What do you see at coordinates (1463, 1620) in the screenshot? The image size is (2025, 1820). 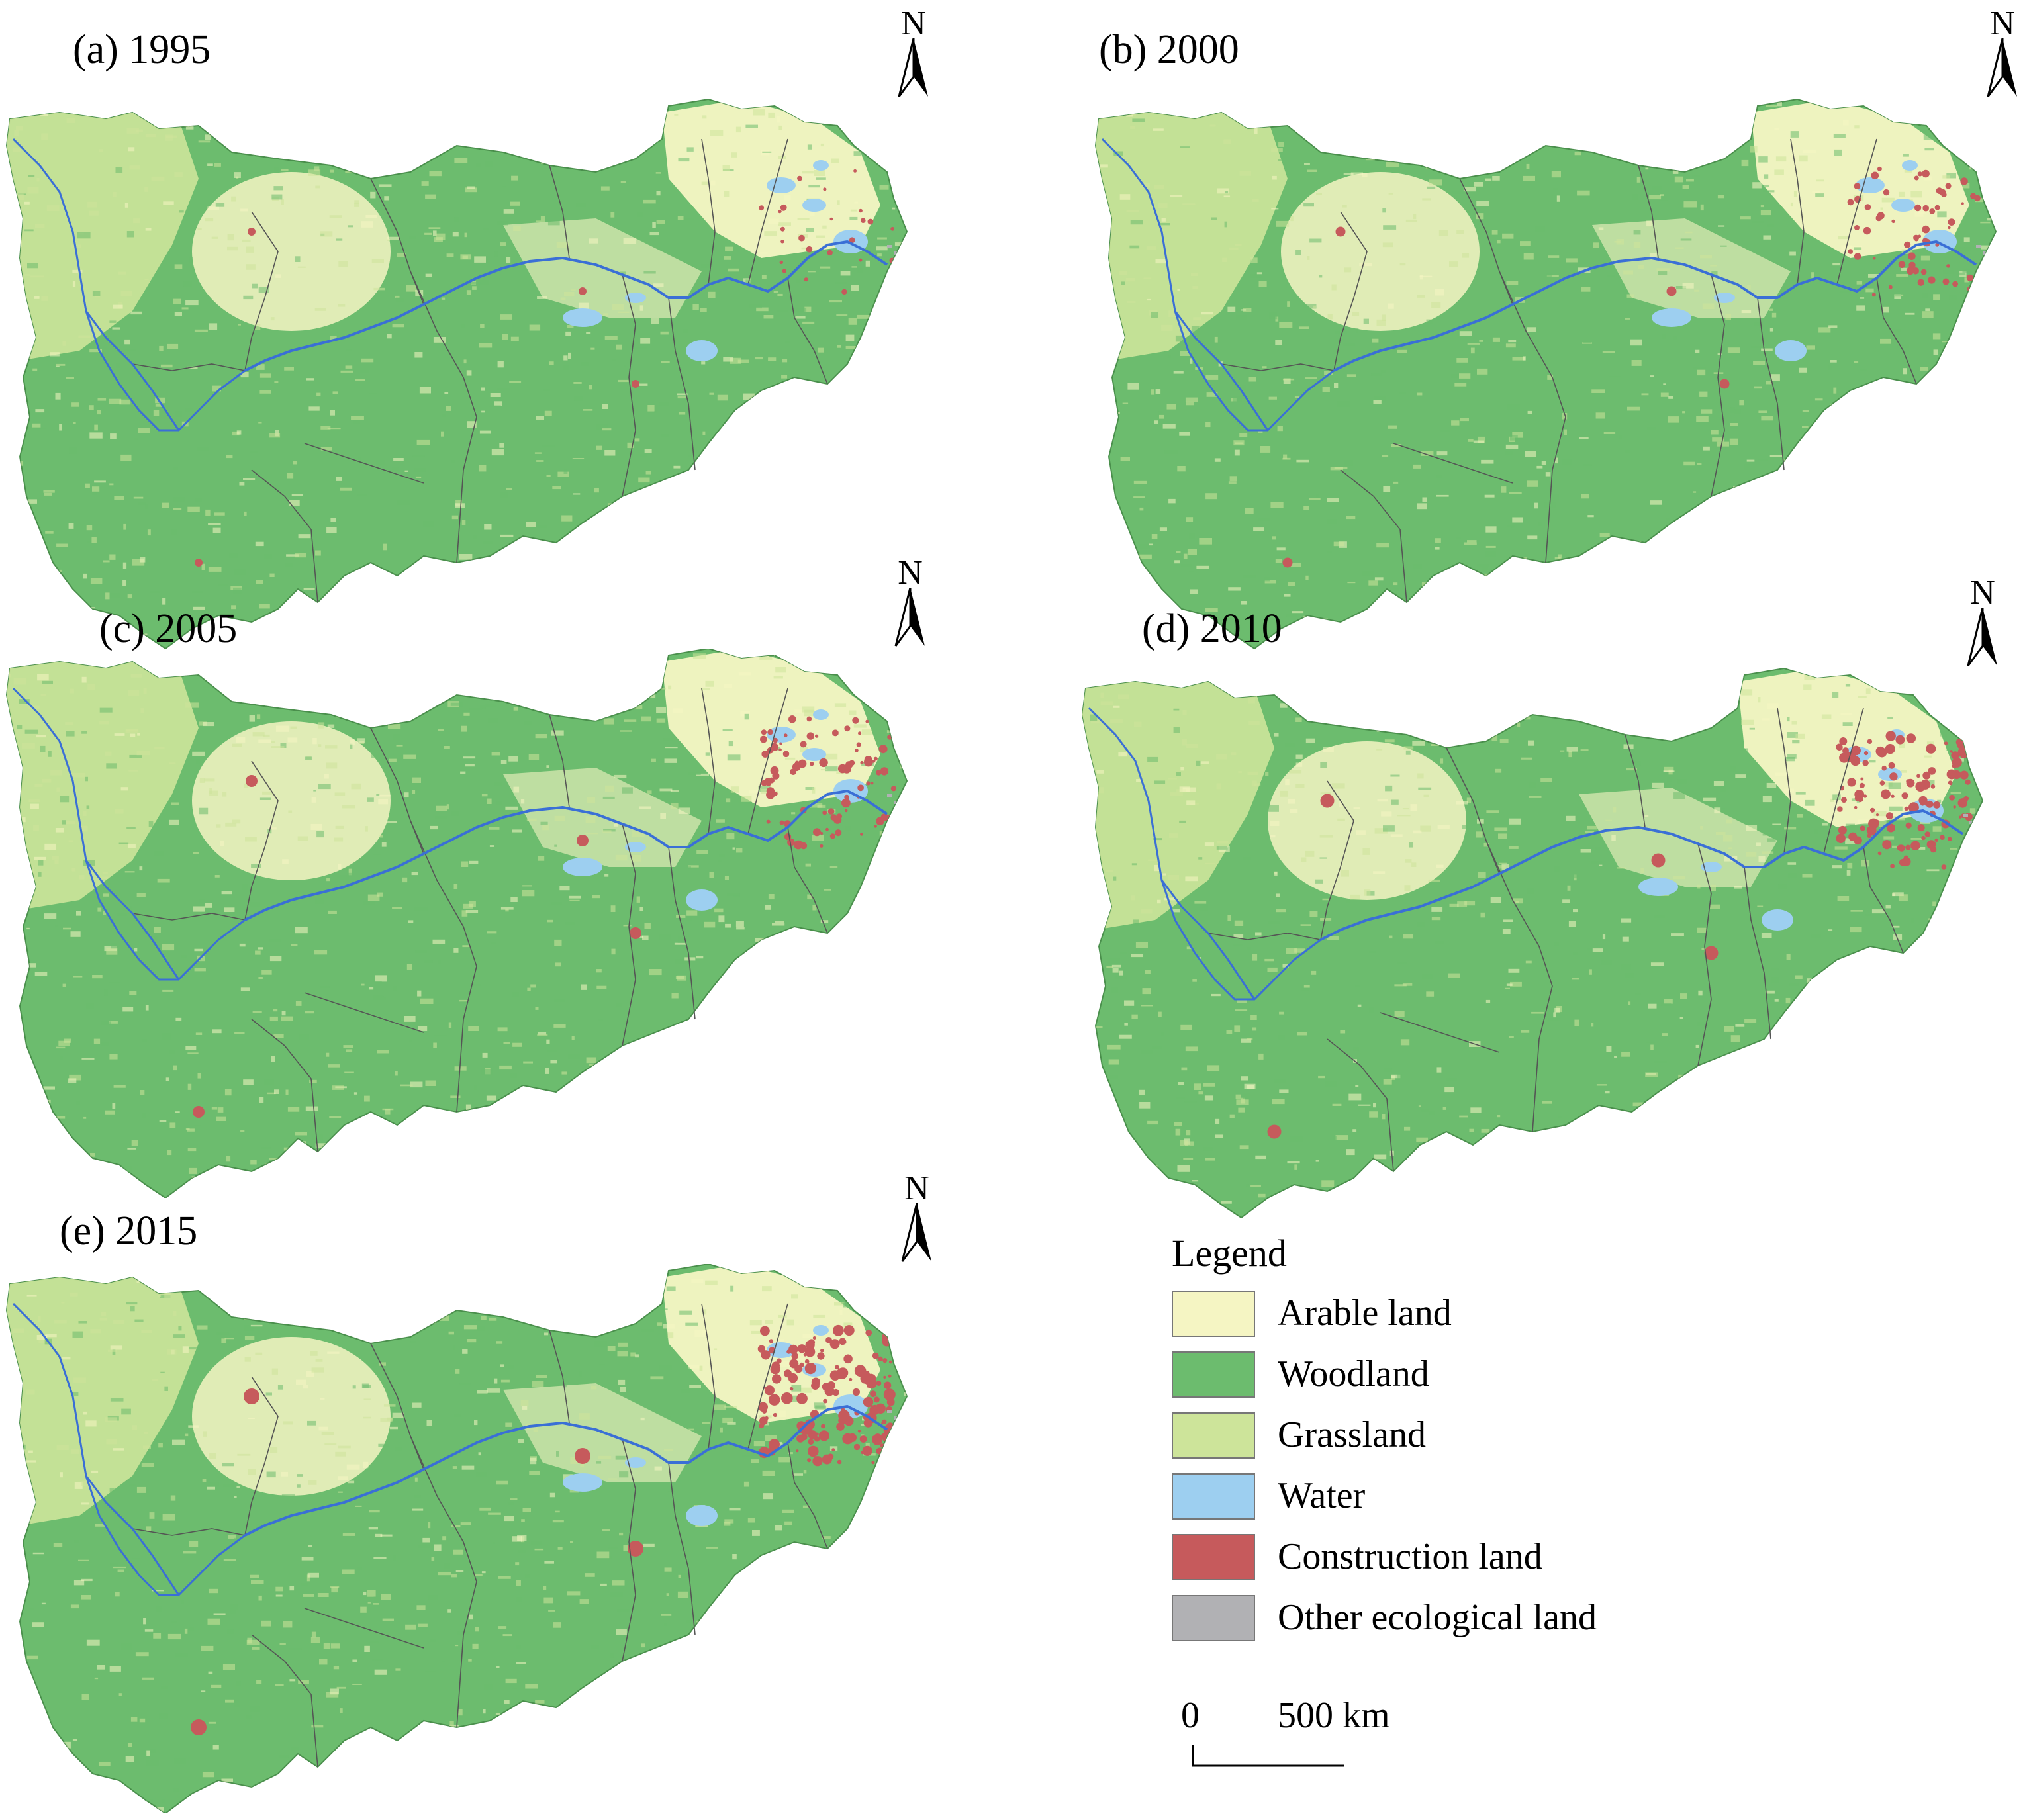 I see `legend-item: Other ecological land` at bounding box center [1463, 1620].